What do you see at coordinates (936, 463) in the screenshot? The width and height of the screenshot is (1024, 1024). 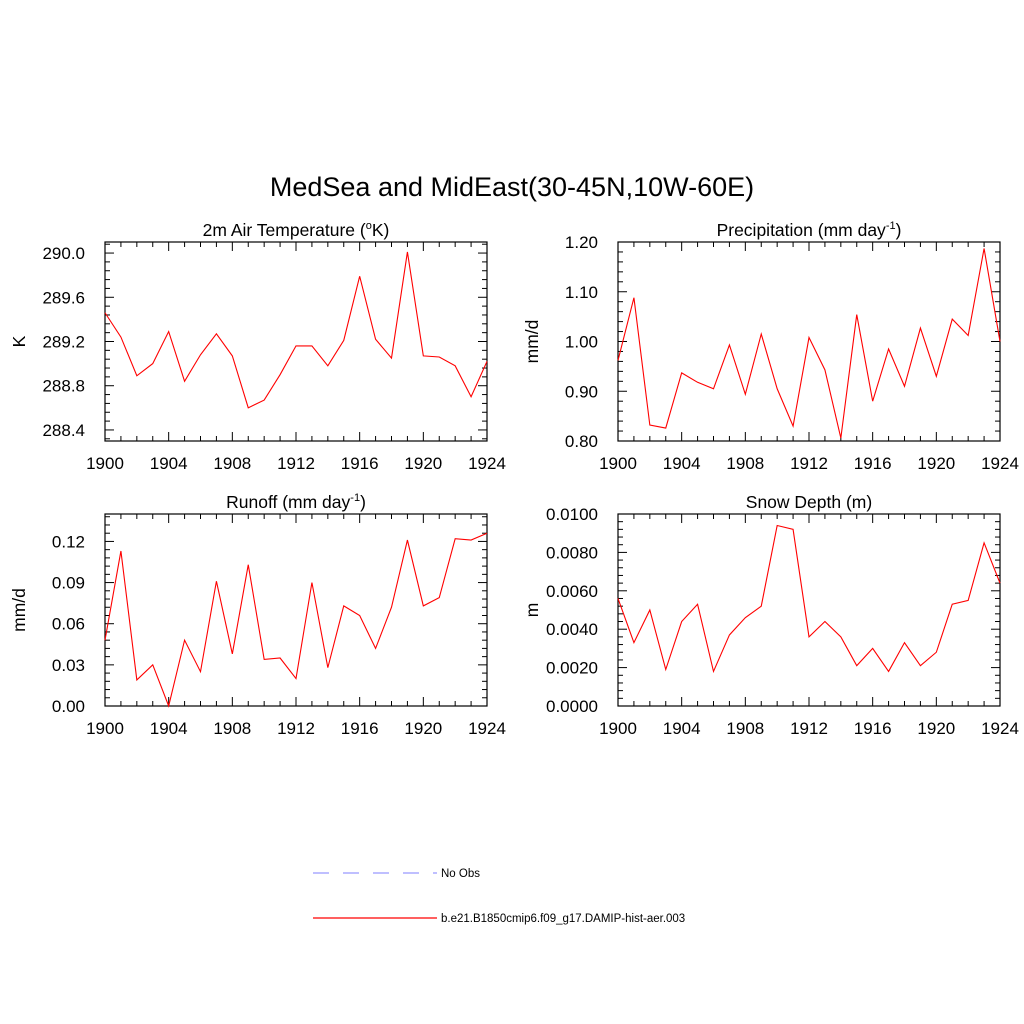 I see `precipitation-x-tick-label: 1920` at bounding box center [936, 463].